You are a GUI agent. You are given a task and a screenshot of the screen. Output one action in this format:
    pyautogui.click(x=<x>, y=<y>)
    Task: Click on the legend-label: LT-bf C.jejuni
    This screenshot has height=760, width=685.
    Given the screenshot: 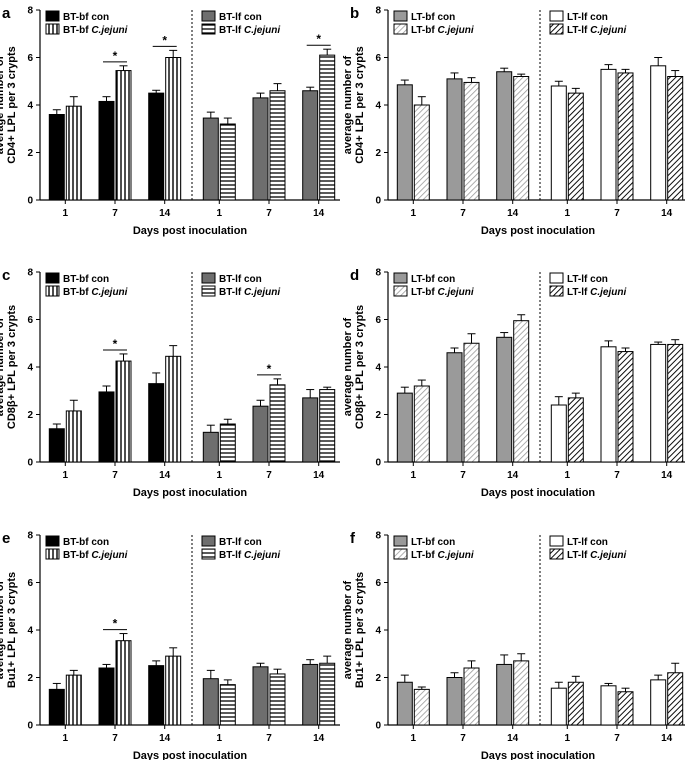 What is the action you would take?
    pyautogui.click(x=442, y=555)
    